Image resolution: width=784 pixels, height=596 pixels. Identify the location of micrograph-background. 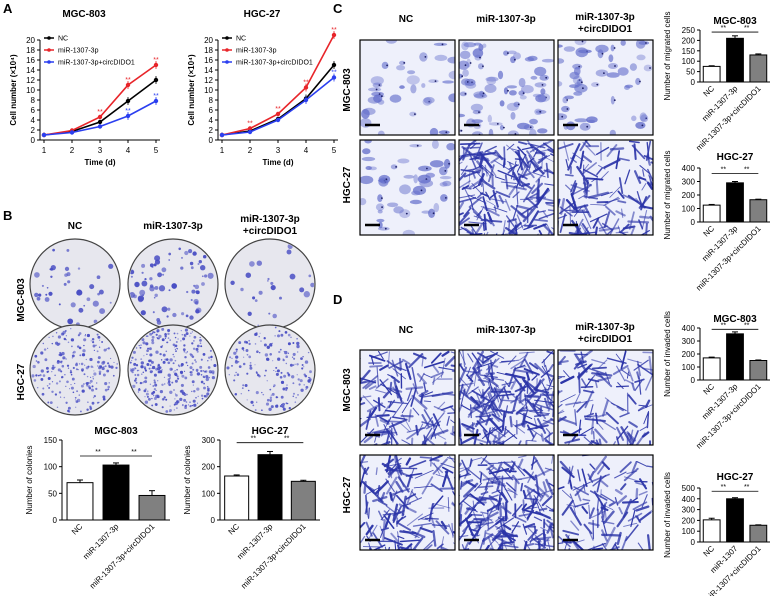
(407, 397).